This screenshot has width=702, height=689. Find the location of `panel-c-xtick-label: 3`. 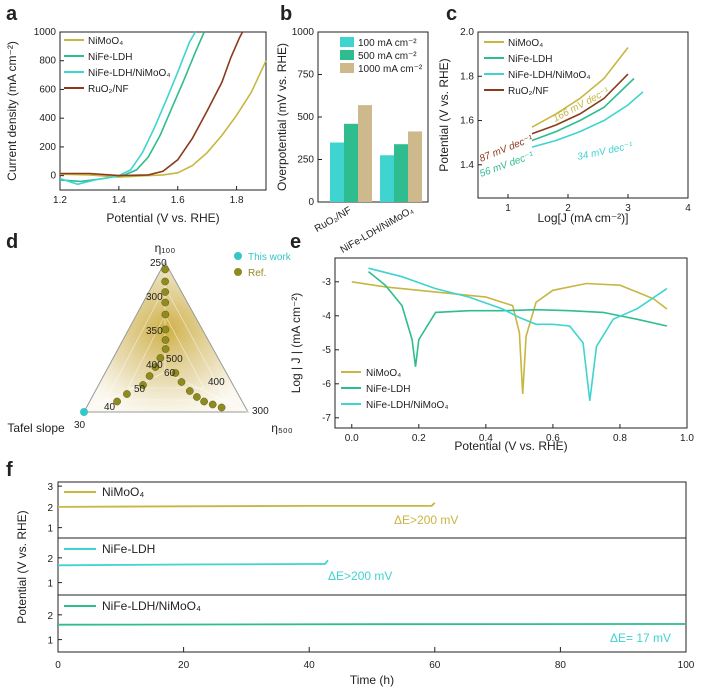

panel-c-xtick-label: 3 is located at coordinates (628, 208).